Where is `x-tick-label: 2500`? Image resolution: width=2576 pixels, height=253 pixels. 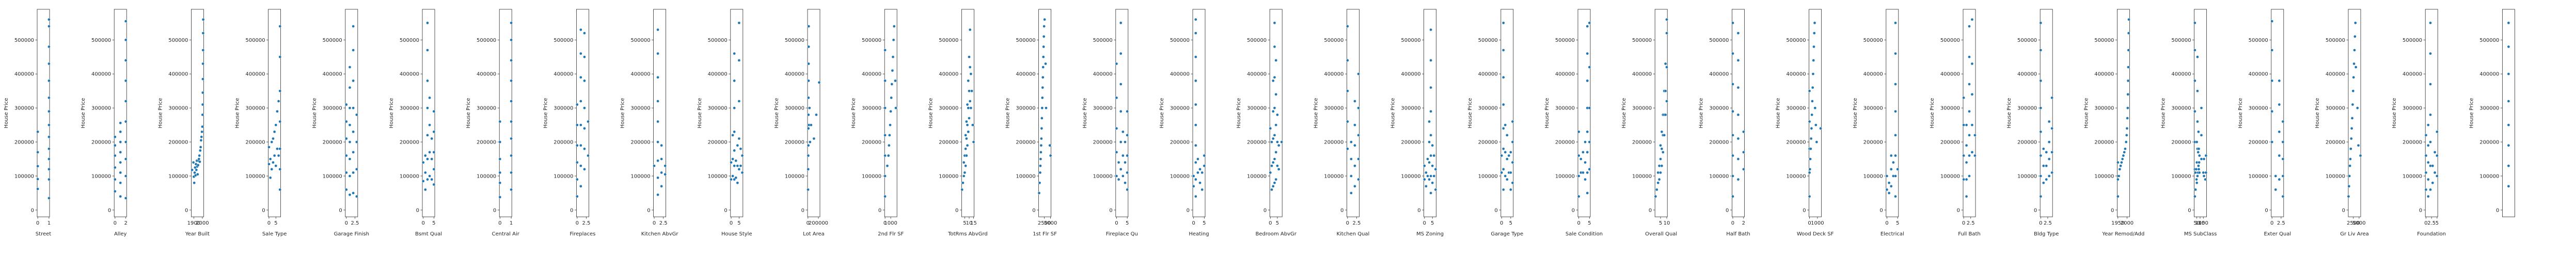
x-tick-label: 2500 is located at coordinates (2353, 223).